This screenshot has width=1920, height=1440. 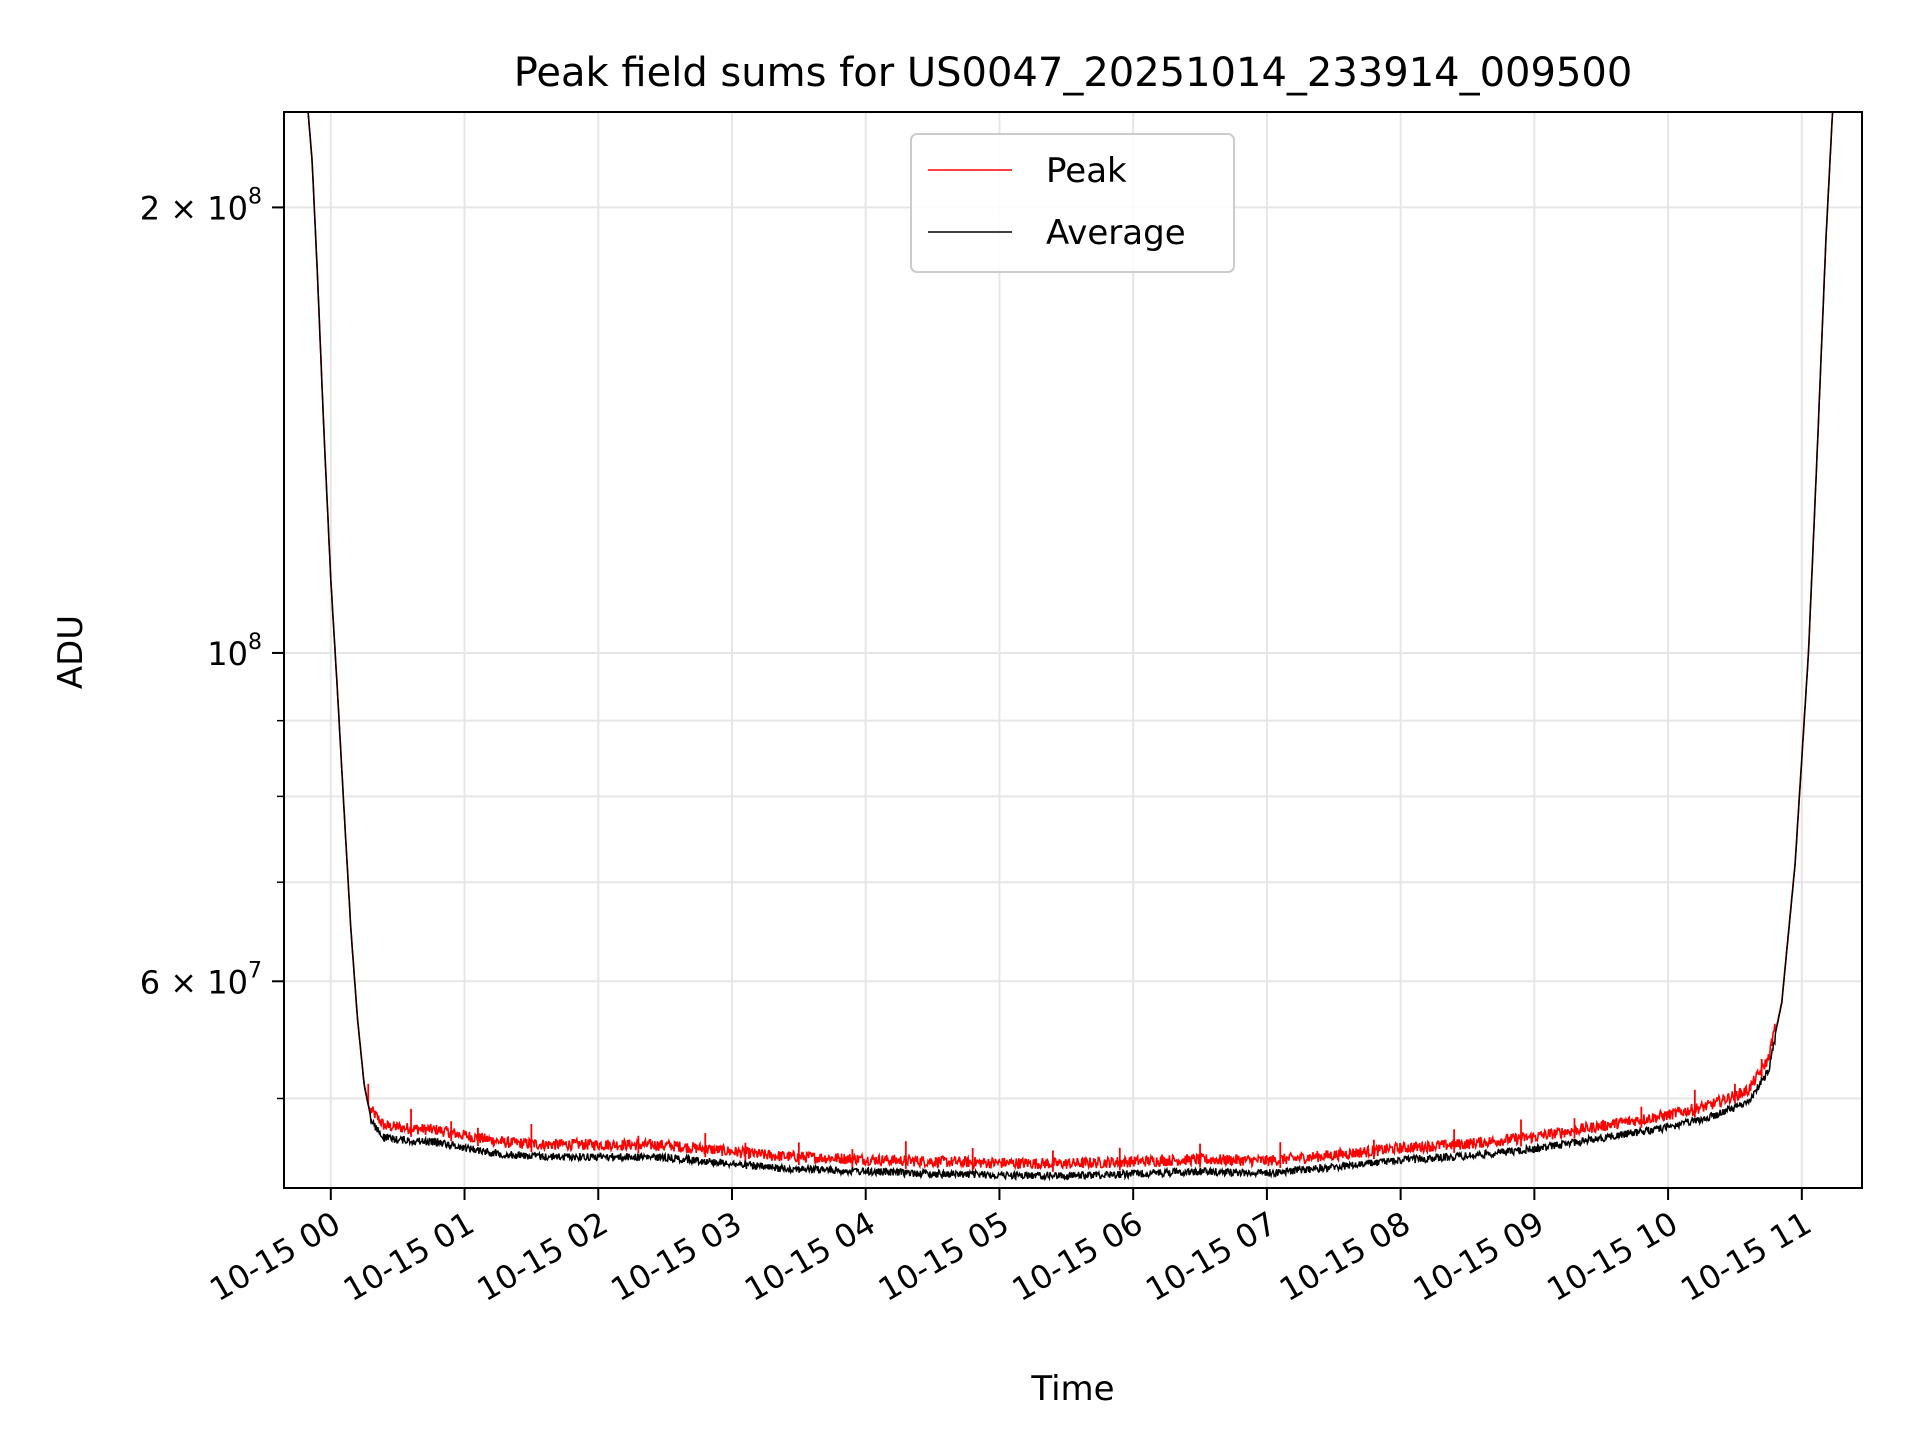 I want to click on legend: Peak Average, so click(x=1072, y=203).